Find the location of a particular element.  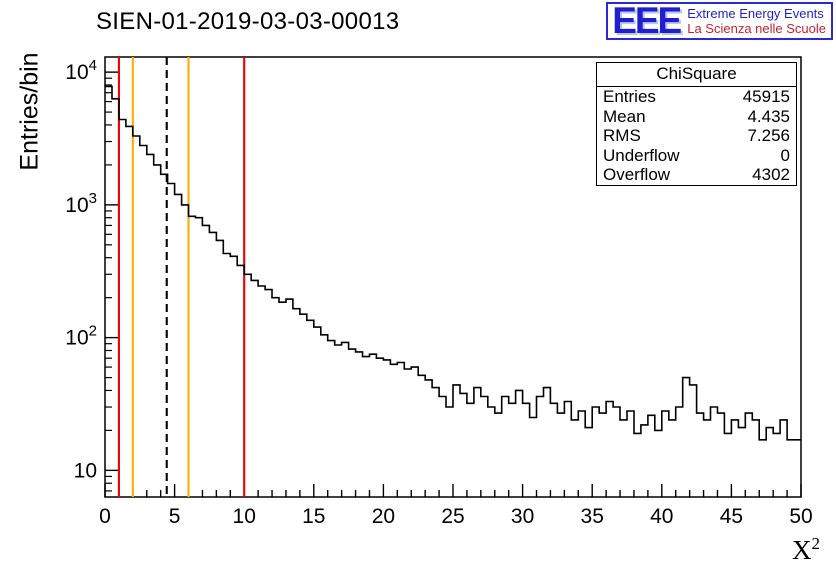

eee-logo-acronym: EEE is located at coordinates (647, 20).